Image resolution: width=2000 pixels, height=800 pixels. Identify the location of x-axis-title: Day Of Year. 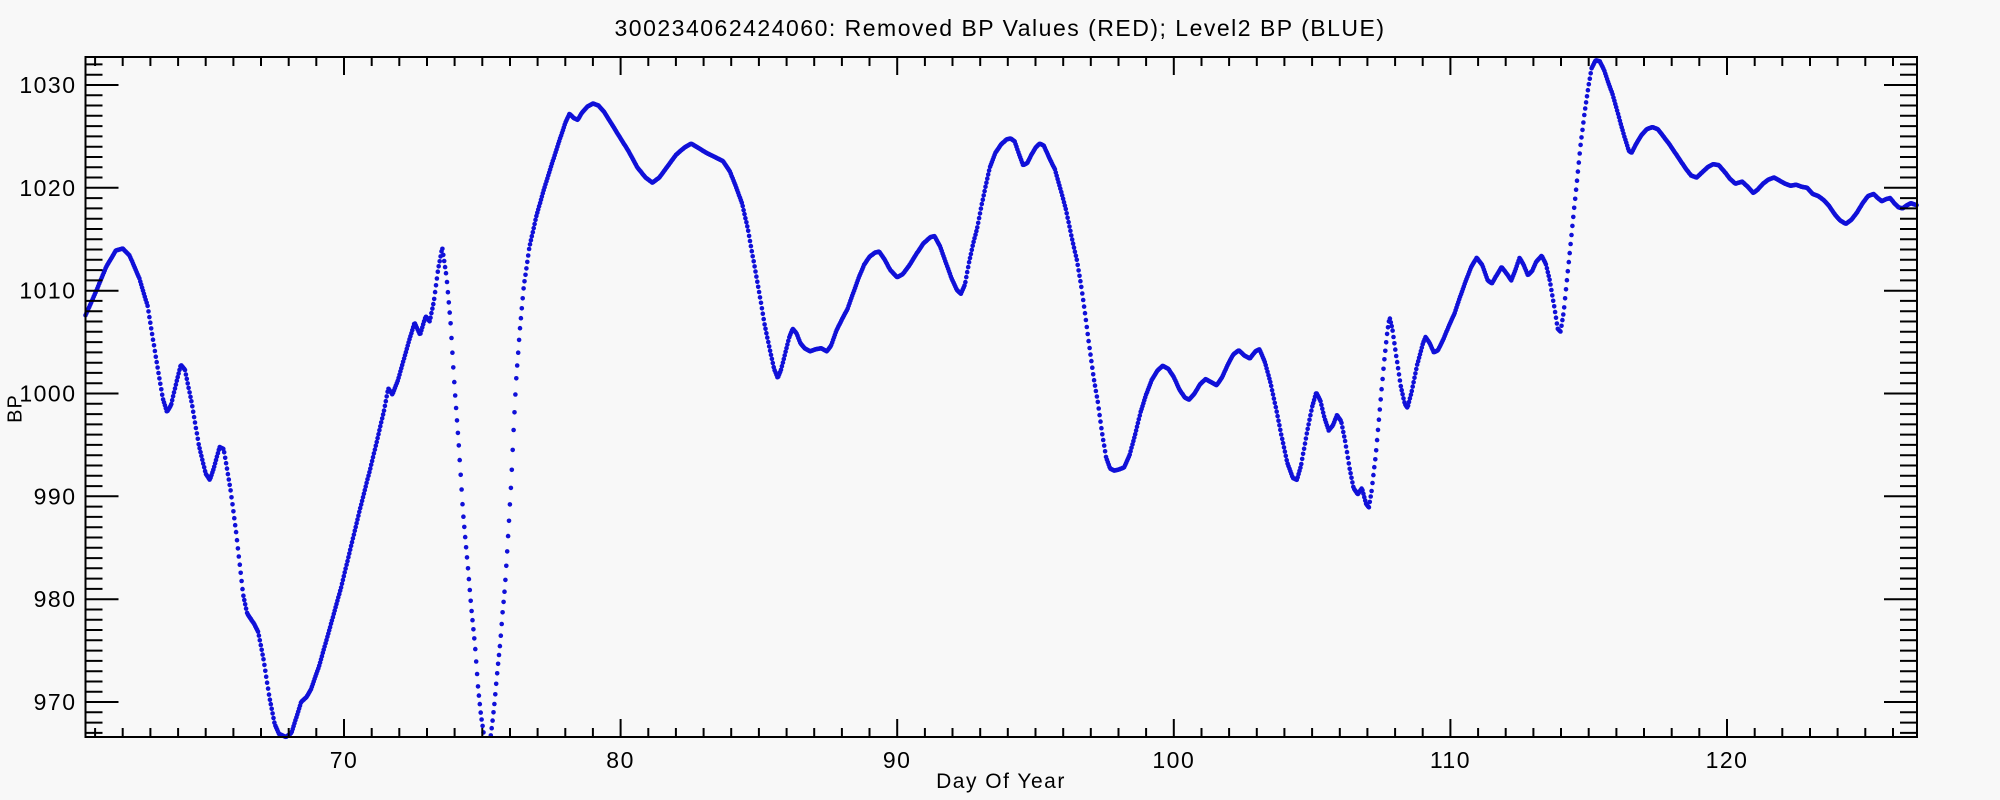
(1001, 781).